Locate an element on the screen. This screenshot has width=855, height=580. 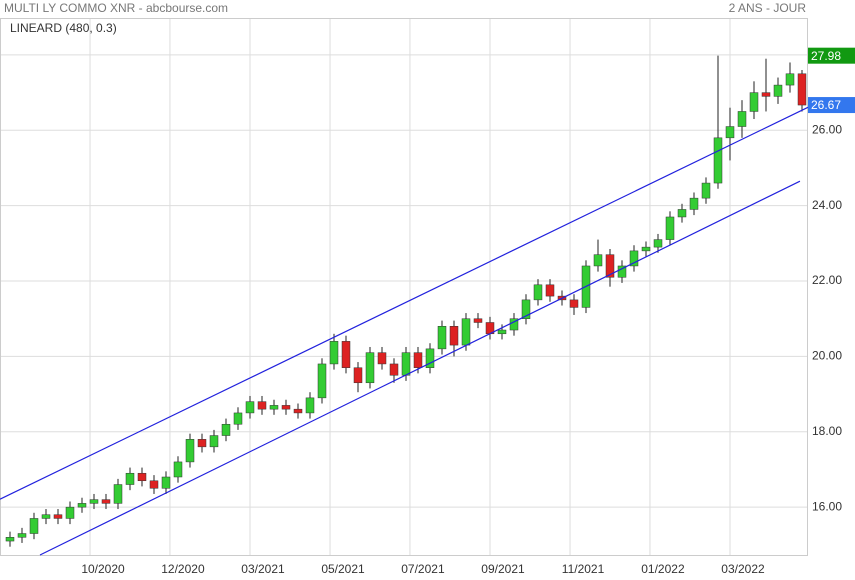
x-tick-label: 03/2022 is located at coordinates (743, 569).